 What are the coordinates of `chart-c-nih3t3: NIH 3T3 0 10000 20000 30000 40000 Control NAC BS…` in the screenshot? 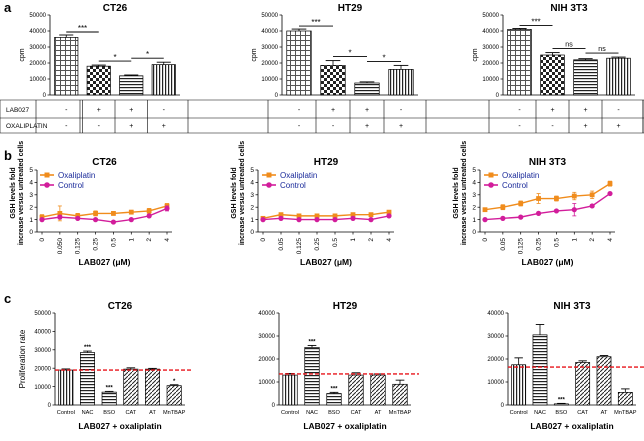 It's located at (565, 366).